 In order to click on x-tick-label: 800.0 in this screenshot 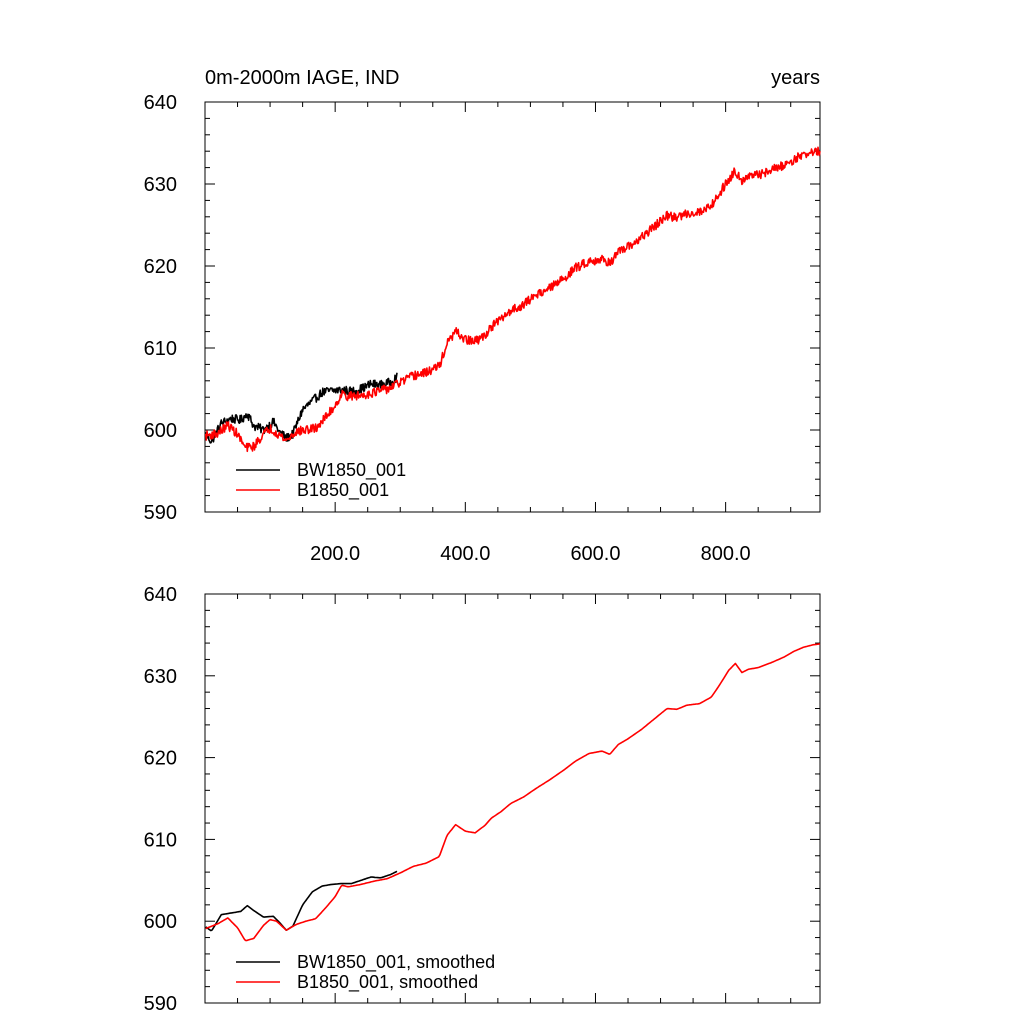, I will do `click(726, 554)`.